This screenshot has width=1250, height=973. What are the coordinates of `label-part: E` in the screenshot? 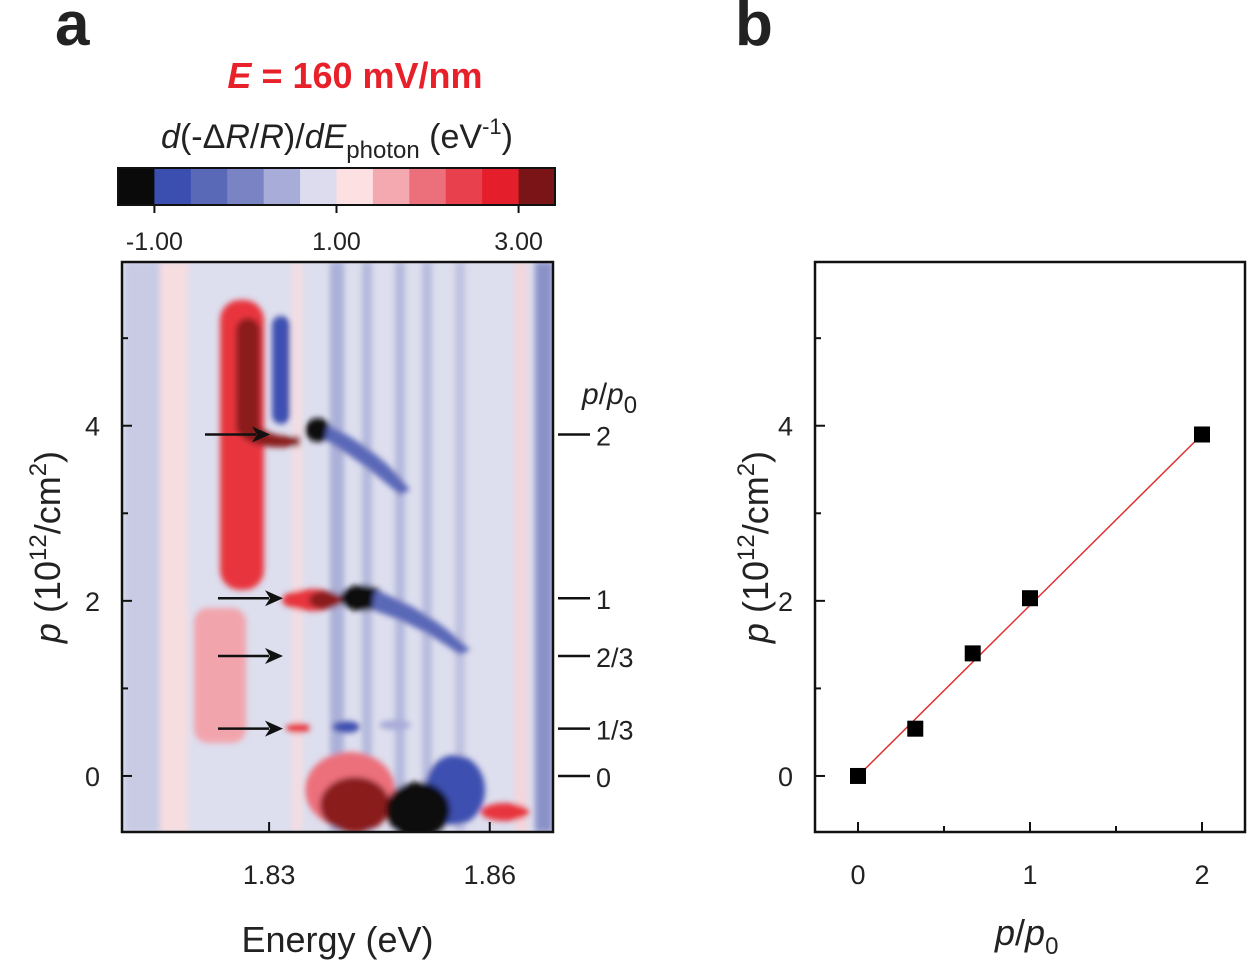 It's located at (335, 137).